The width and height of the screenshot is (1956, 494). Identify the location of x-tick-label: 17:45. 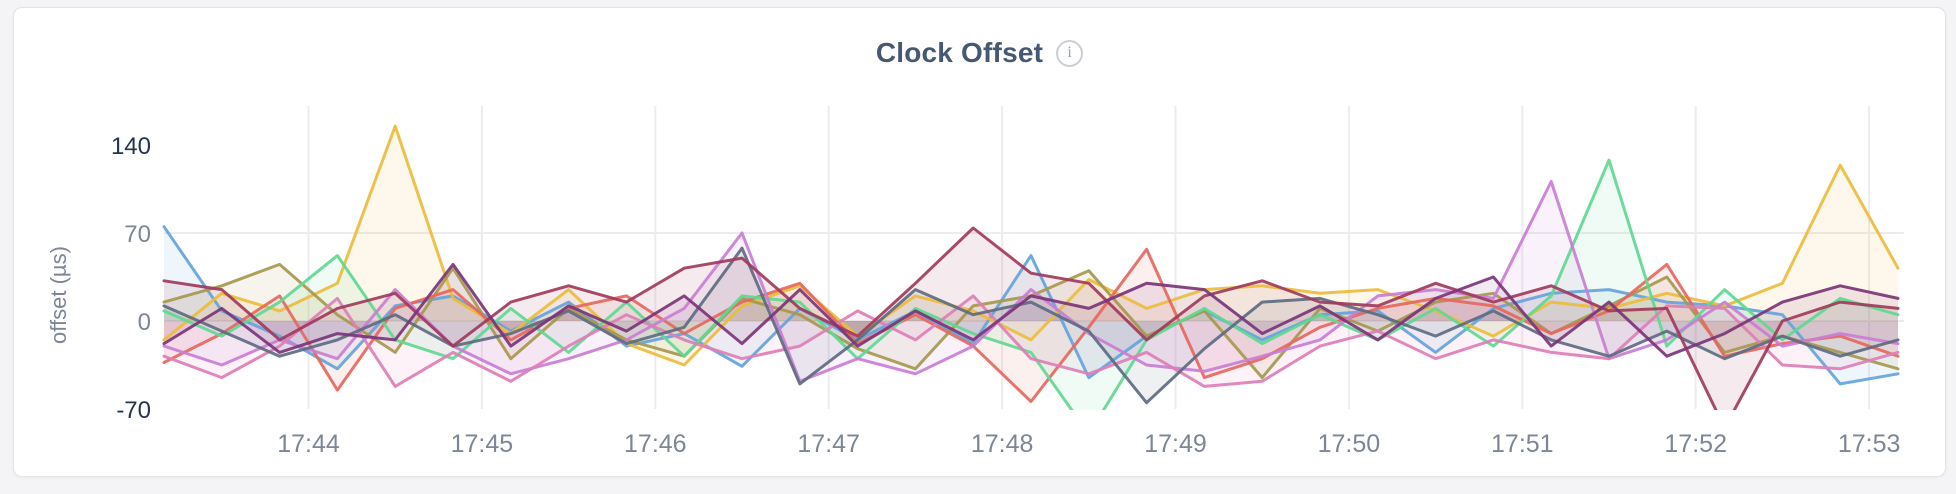
(482, 444).